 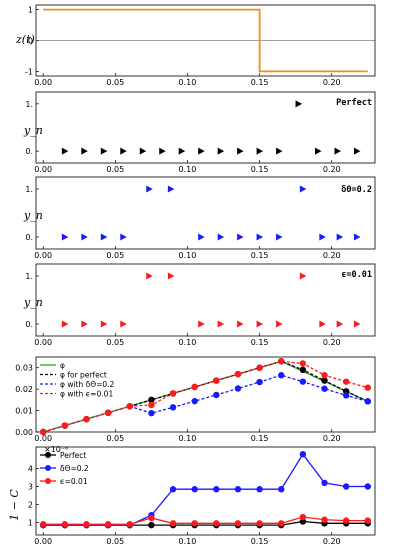 I want to click on y-tick-label: 0.03, so click(x=24, y=368).